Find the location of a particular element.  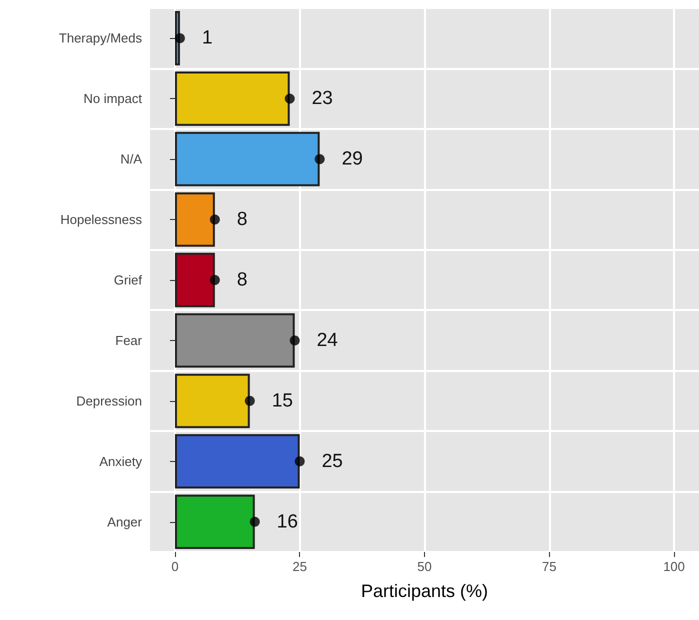

data-label: 16 is located at coordinates (287, 521).